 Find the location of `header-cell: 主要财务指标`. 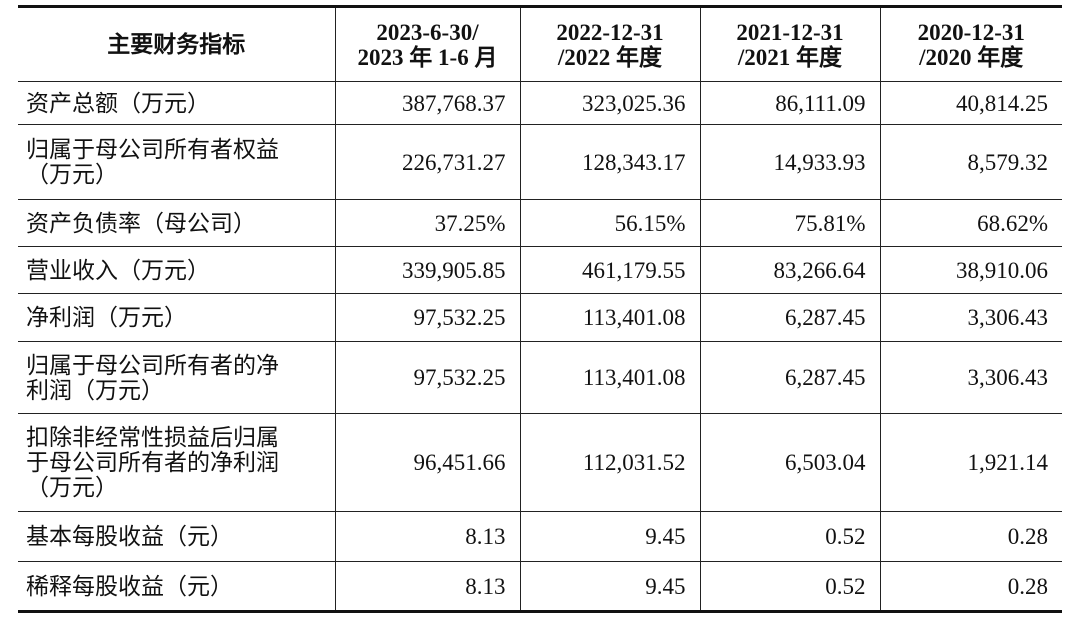

header-cell: 主要财务指标 is located at coordinates (177, 44).